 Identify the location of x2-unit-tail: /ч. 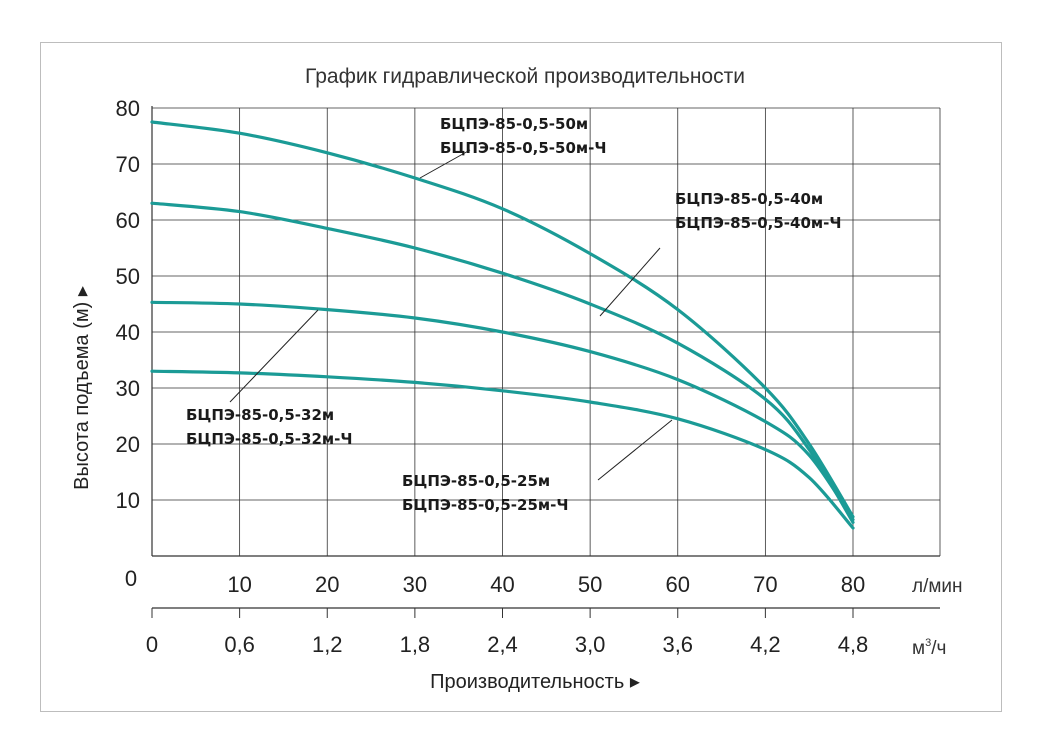
(938, 648).